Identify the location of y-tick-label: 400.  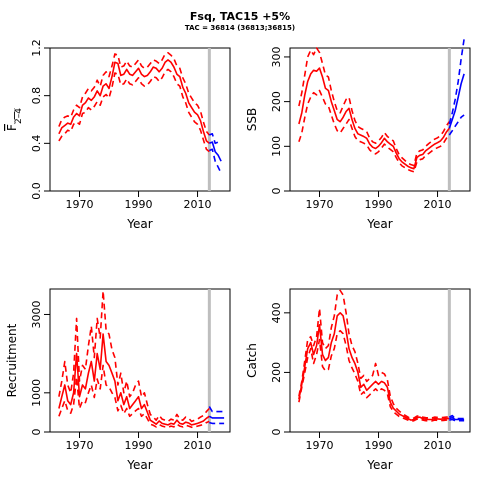
(276, 312).